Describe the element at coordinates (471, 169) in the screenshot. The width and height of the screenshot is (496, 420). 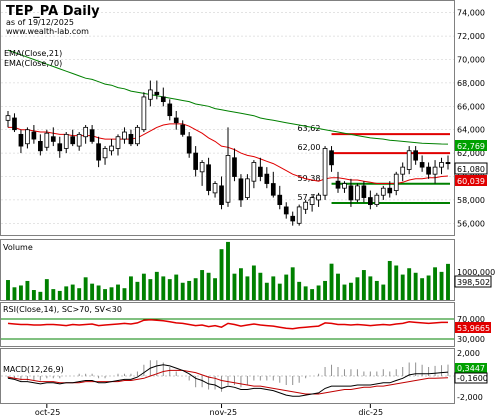
I see `svg-text: 61,080` at that location.